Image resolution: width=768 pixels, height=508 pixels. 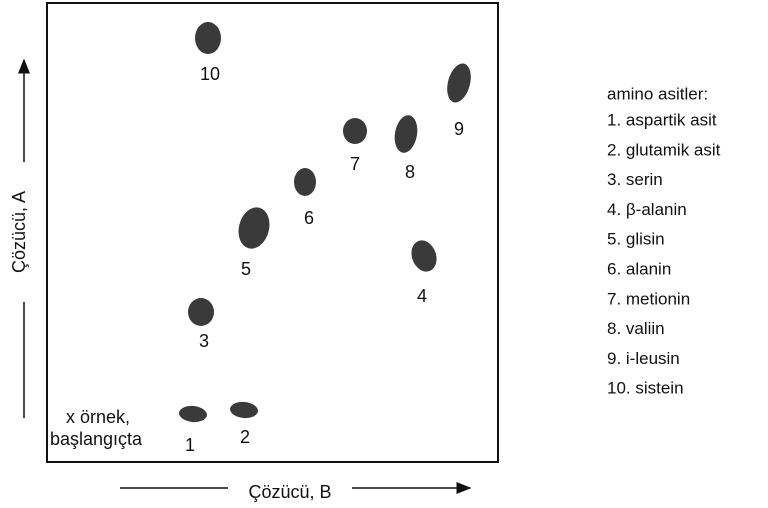 I want to click on x-axis-label: Çözücü, B, so click(x=289, y=492).